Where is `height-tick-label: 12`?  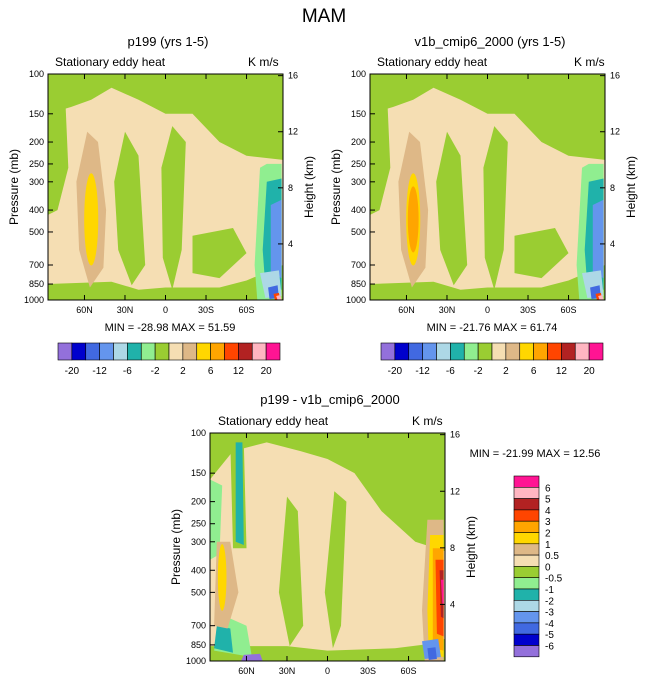 height-tick-label: 12 is located at coordinates (615, 132).